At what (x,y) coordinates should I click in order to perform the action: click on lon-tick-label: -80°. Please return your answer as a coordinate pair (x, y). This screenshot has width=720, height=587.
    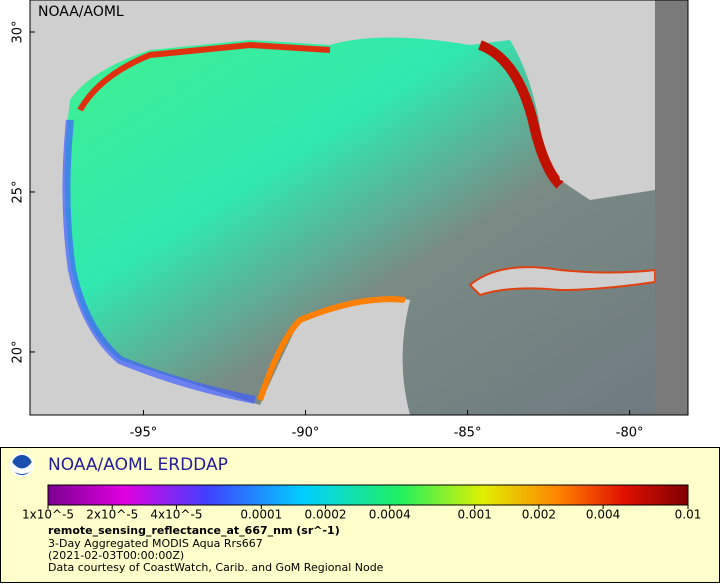
    Looking at the image, I should click on (630, 433).